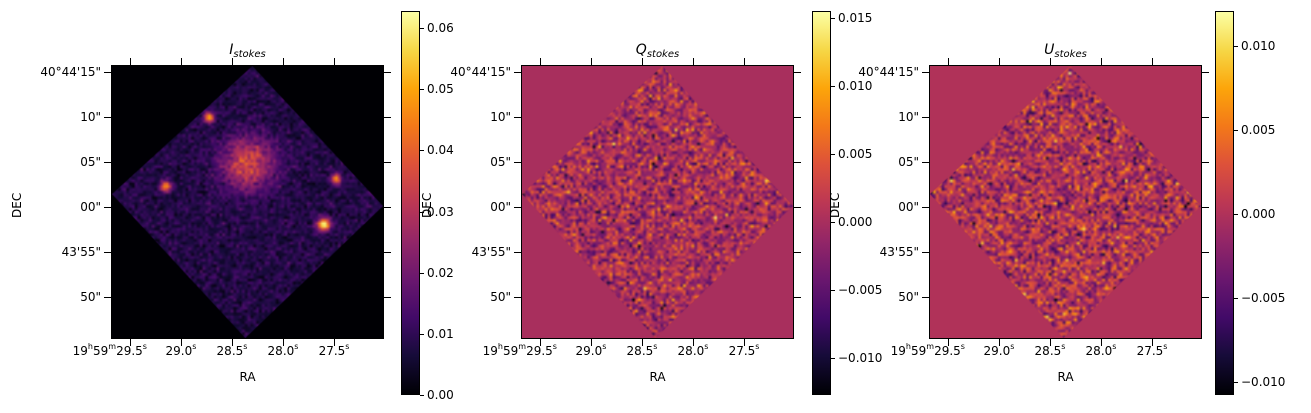  What do you see at coordinates (80, 351) in the screenshot?
I see `ra-value: 19` at bounding box center [80, 351].